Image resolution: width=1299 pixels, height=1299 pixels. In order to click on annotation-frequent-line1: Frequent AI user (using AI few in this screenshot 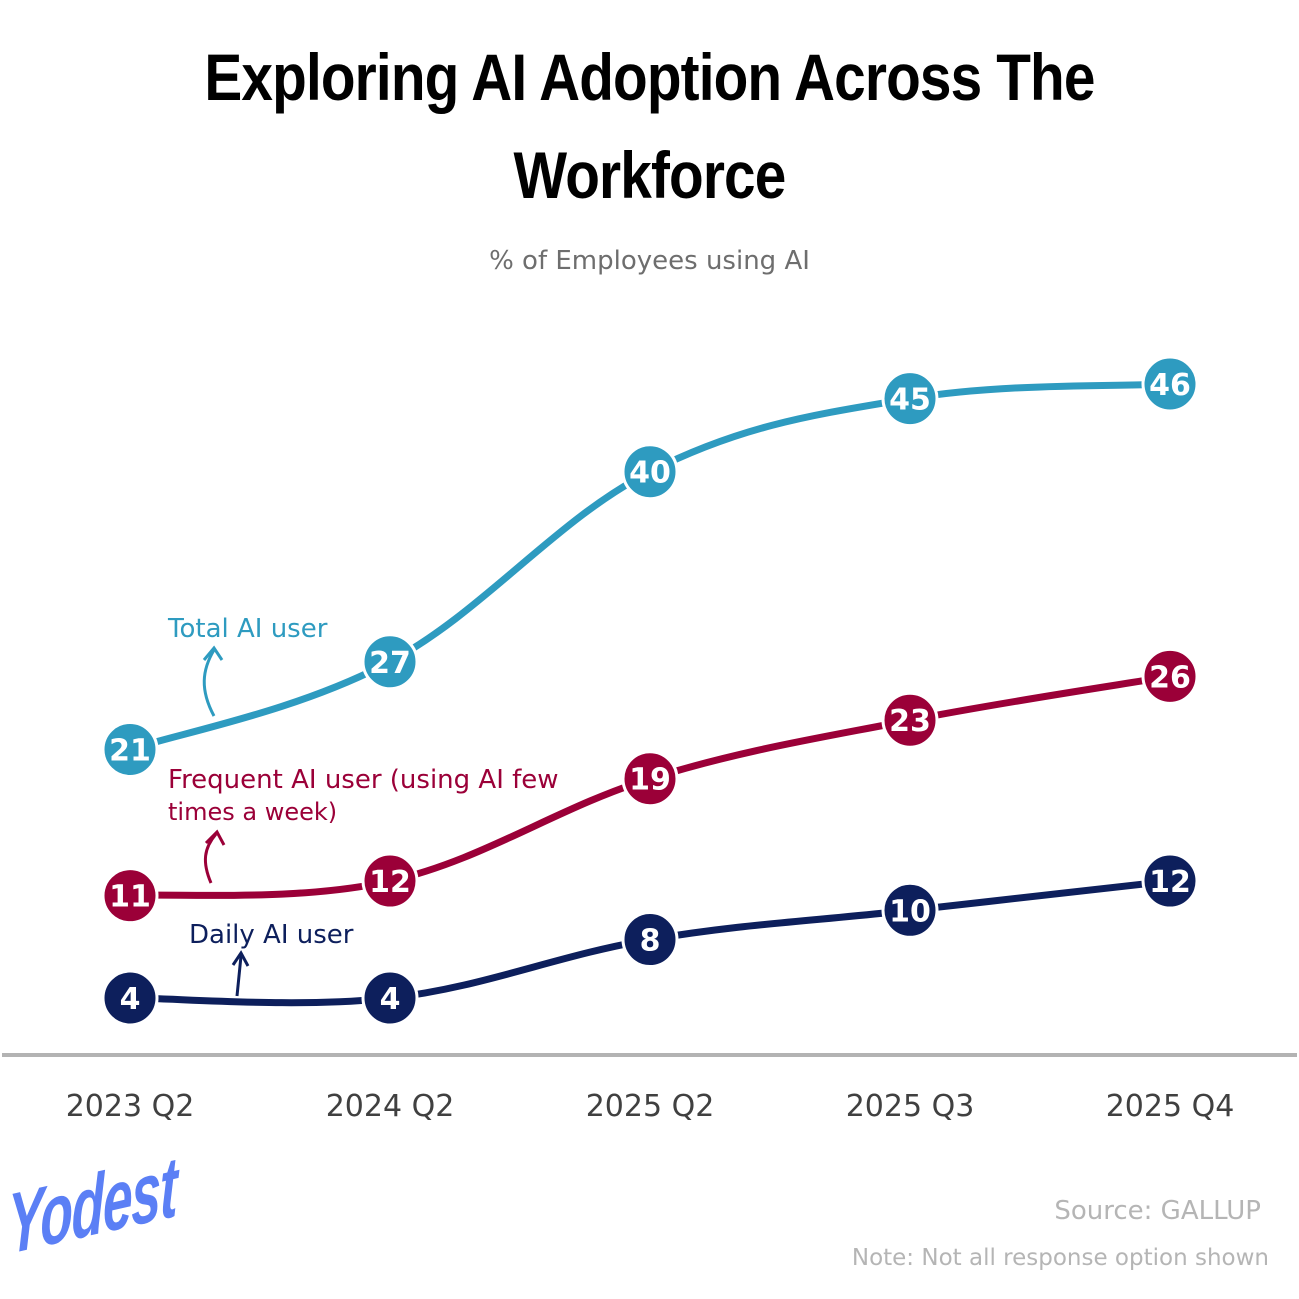, I will do `click(363, 780)`.